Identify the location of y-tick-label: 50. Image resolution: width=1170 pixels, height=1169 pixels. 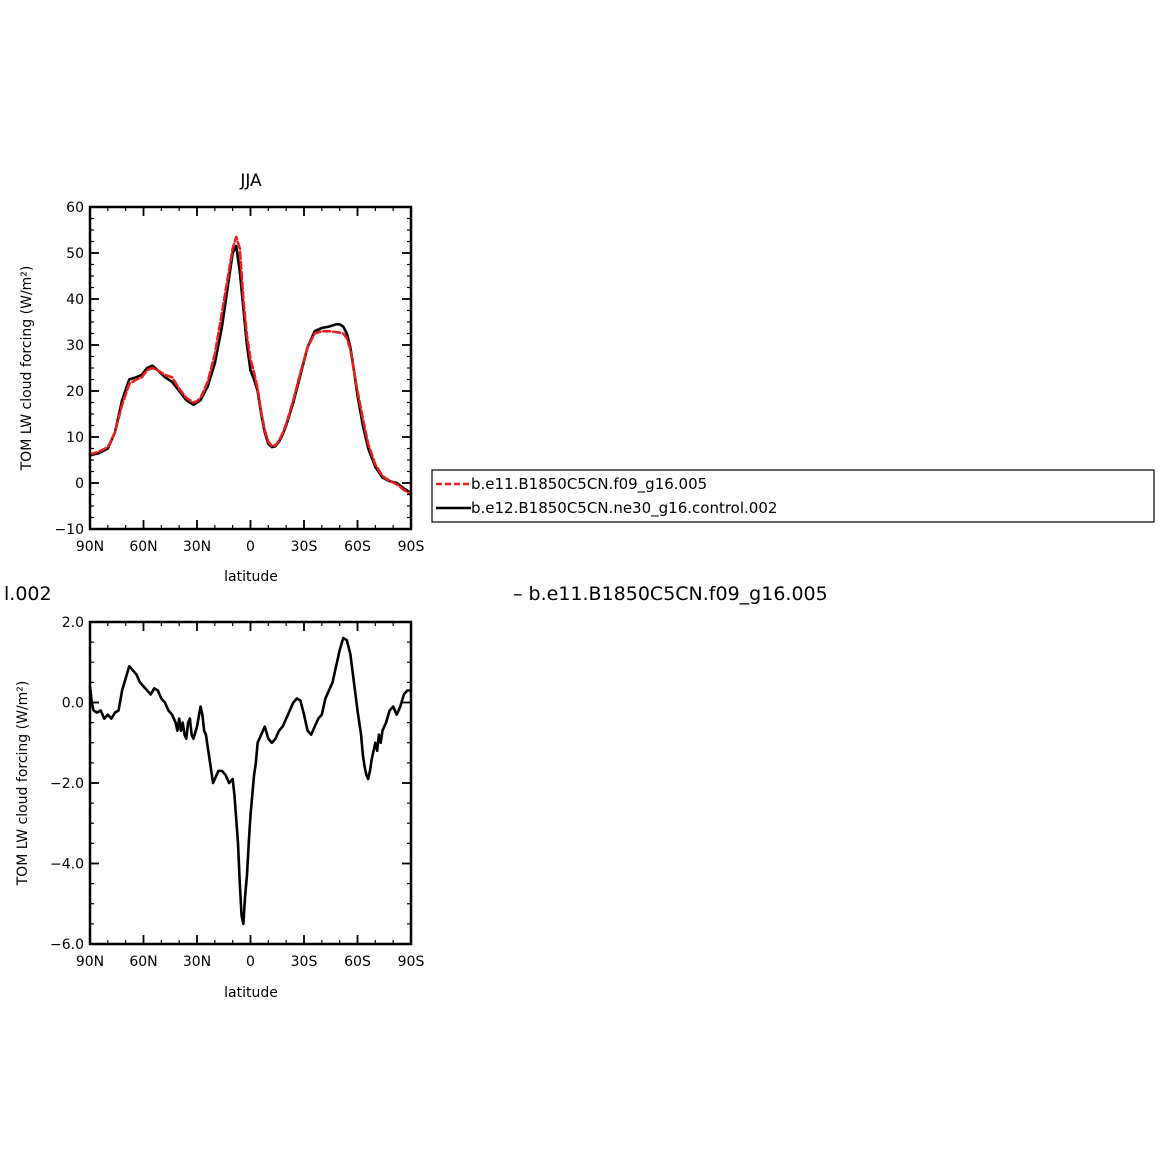
(75, 254).